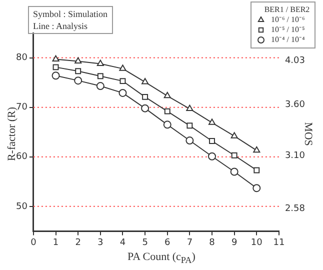 The image size is (323, 270). Describe the element at coordinates (234, 243) in the screenshot. I see `x-tick-label: 9` at that location.